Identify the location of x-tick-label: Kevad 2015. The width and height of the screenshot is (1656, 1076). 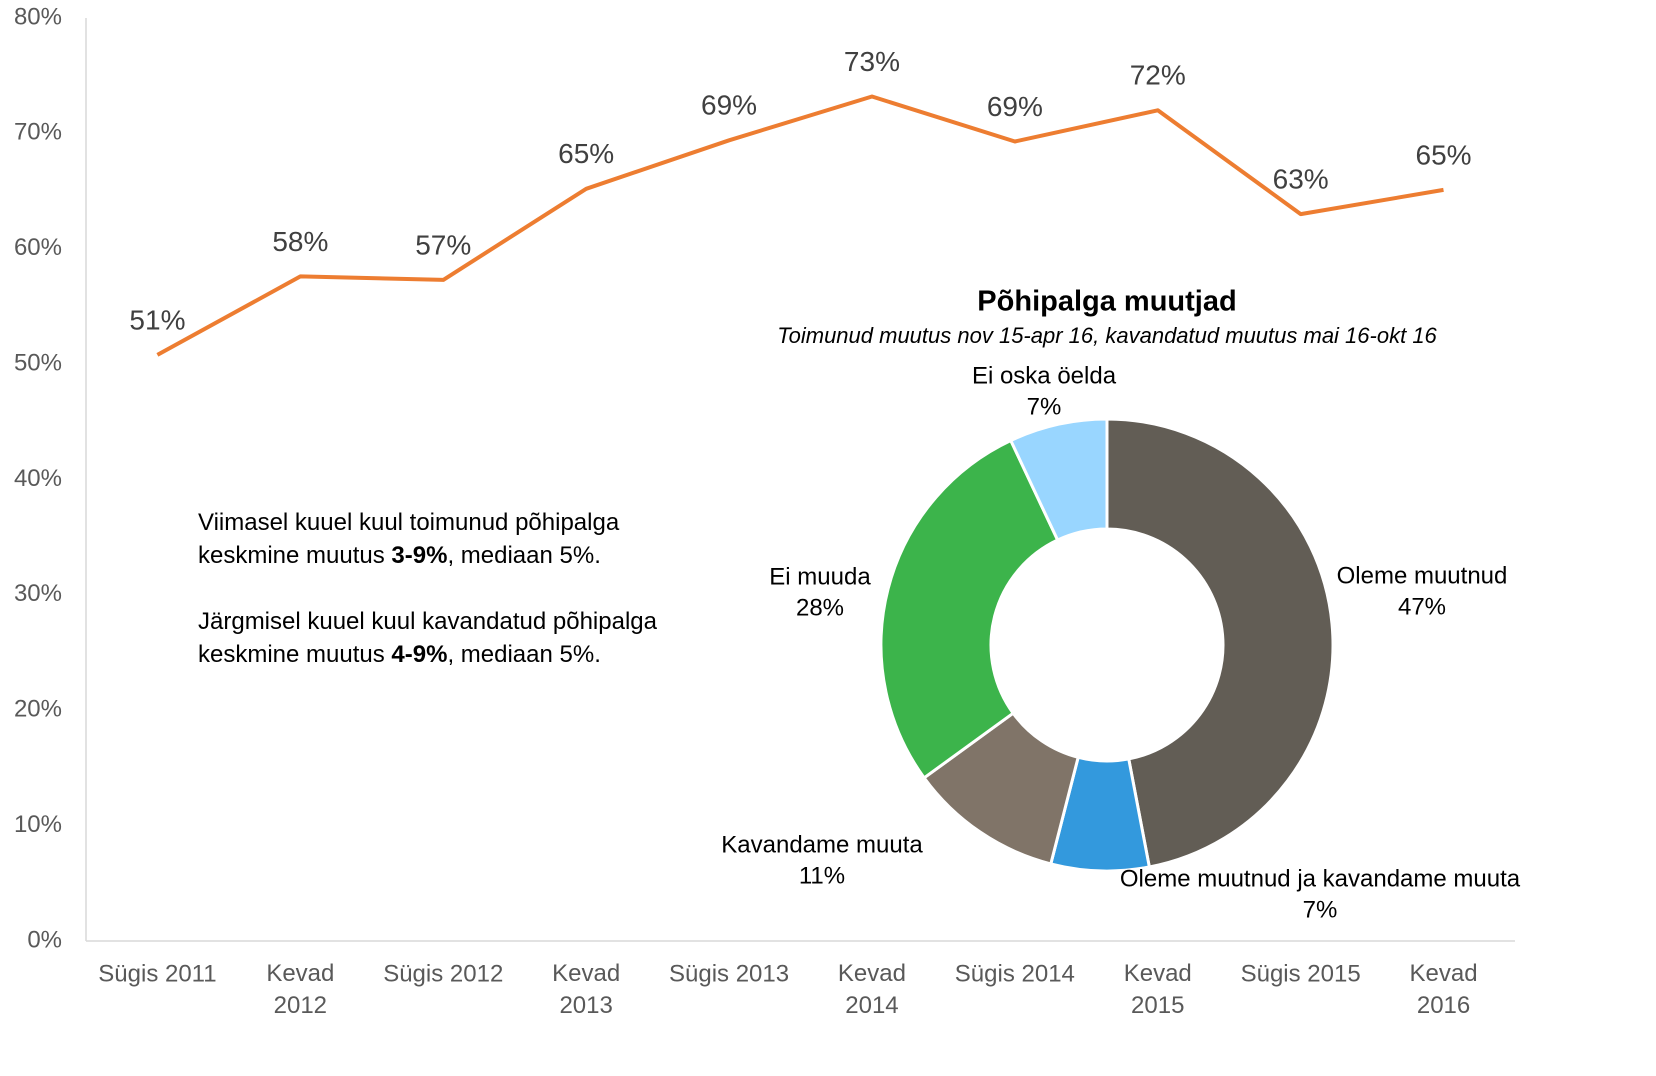
(1158, 989).